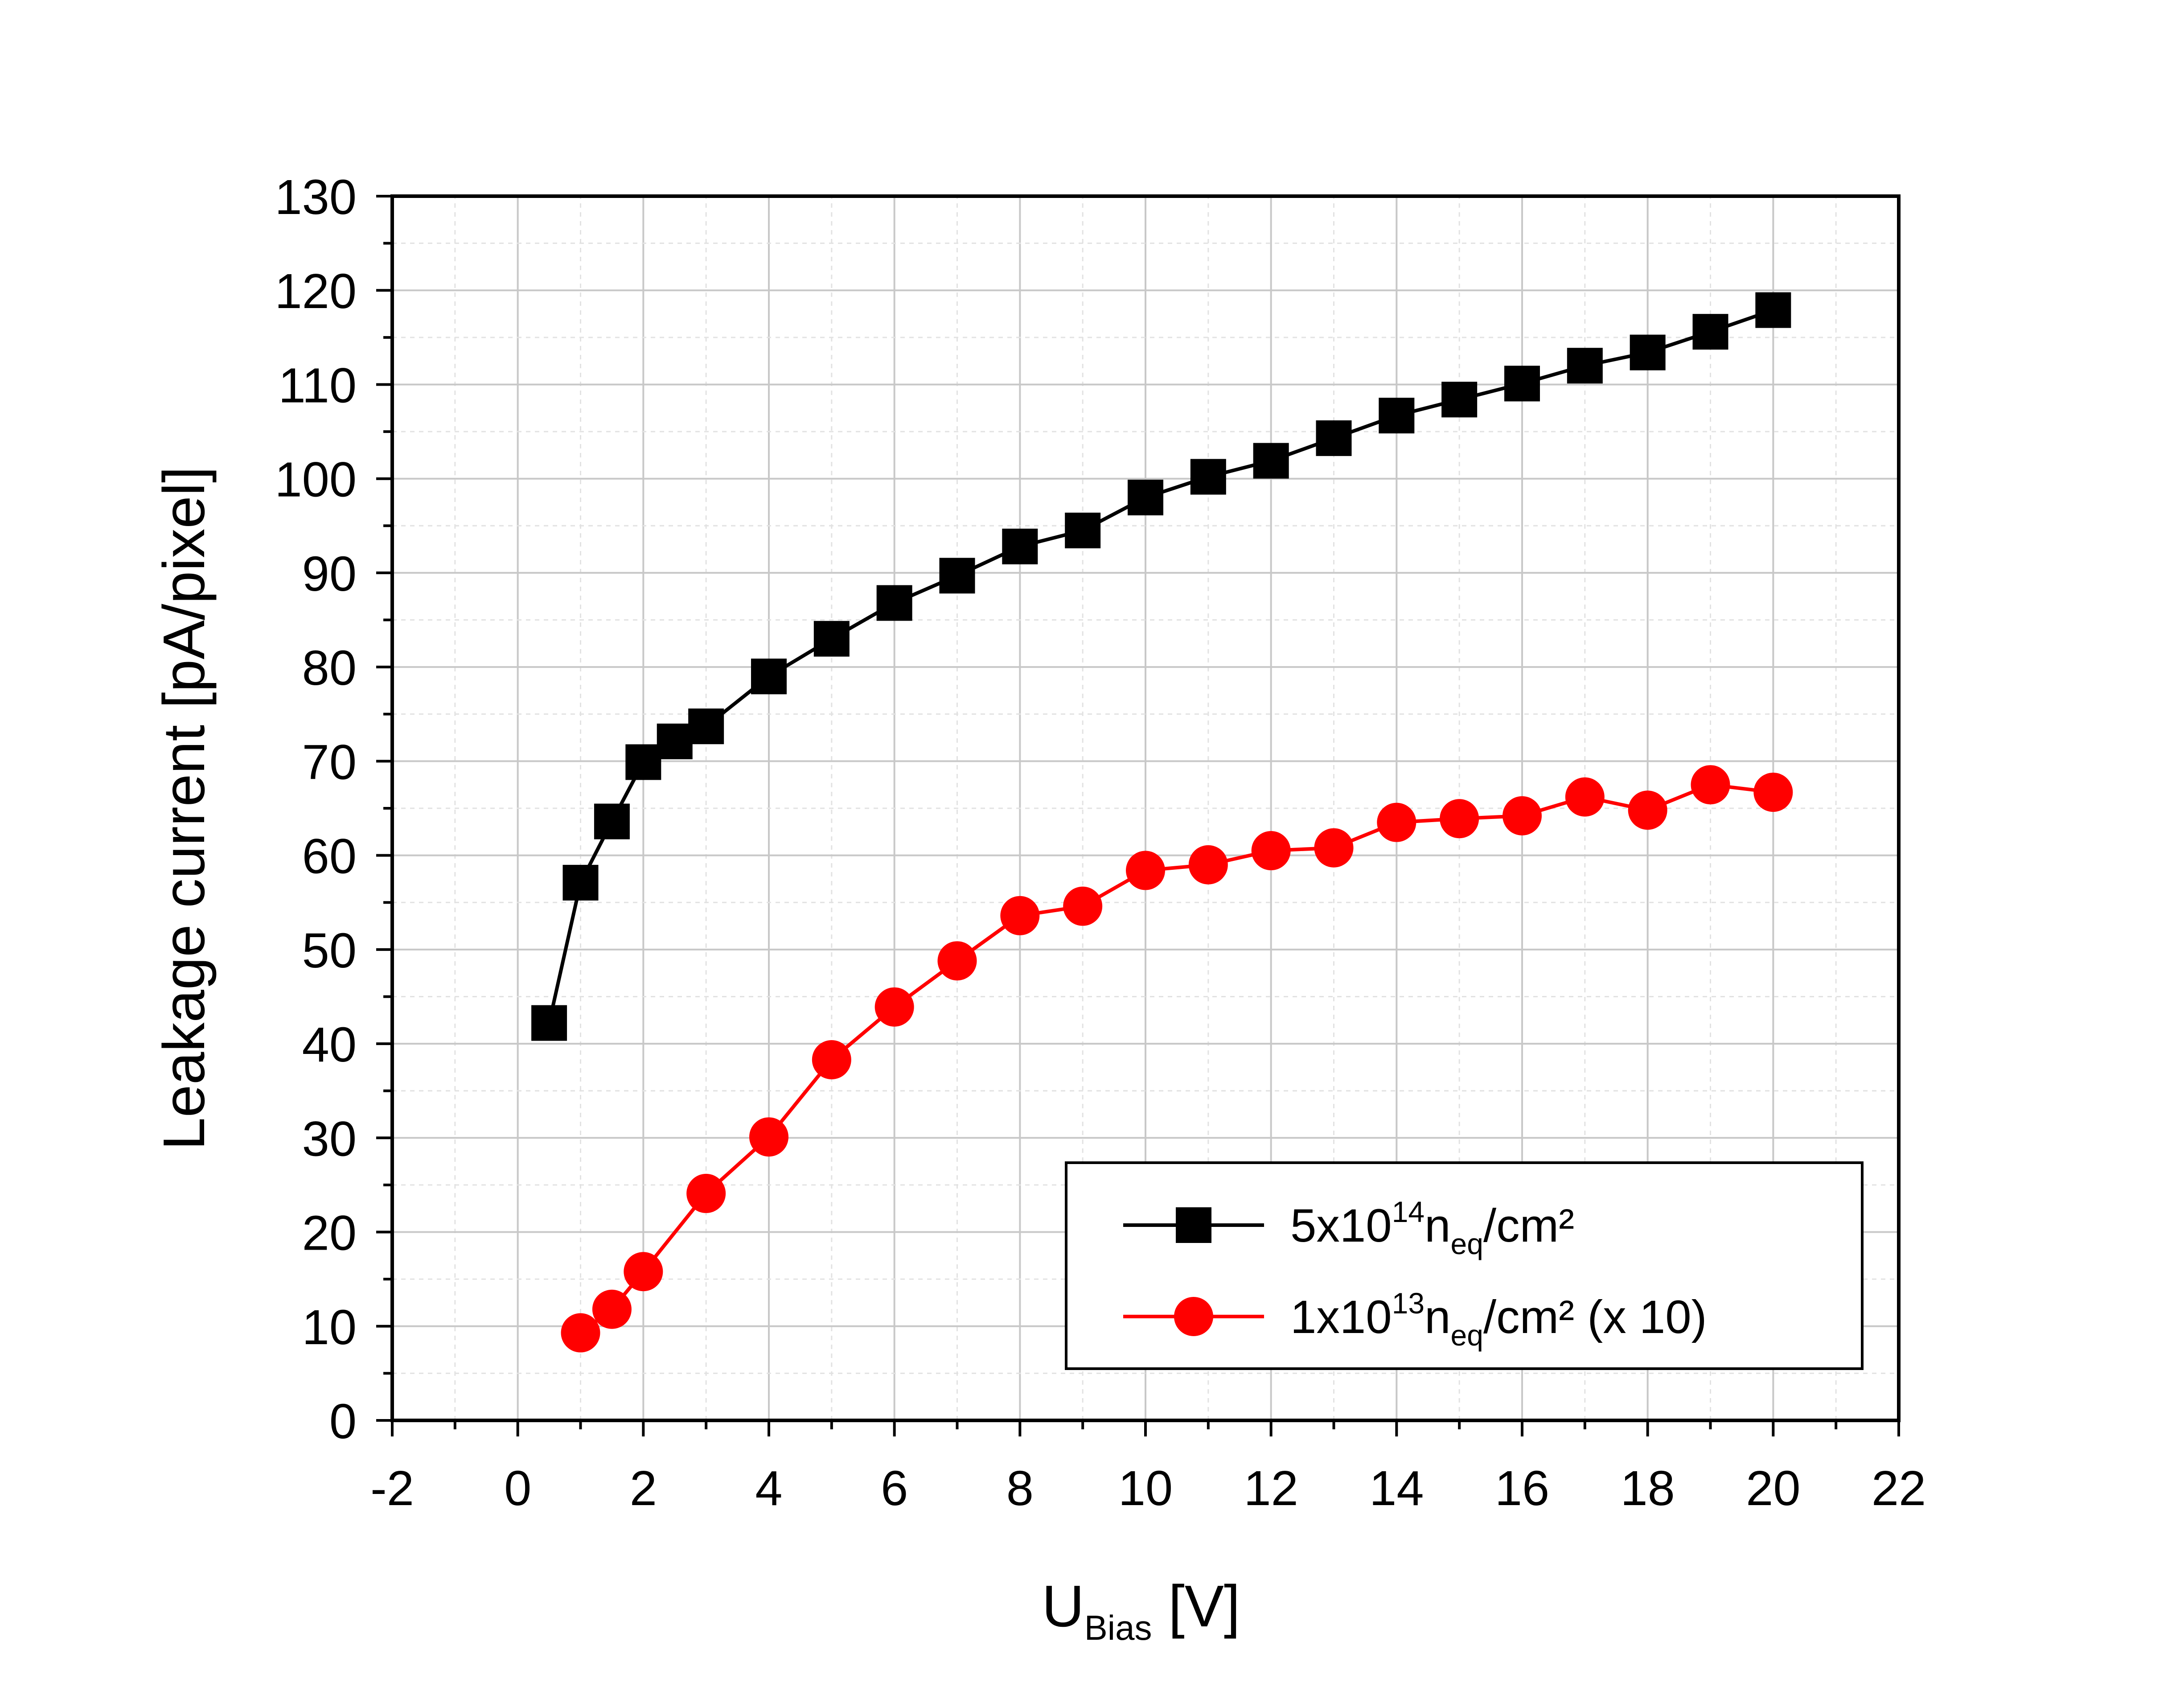 Image resolution: width=2184 pixels, height=1687 pixels. I want to click on y-tick-label: 0, so click(343, 1421).